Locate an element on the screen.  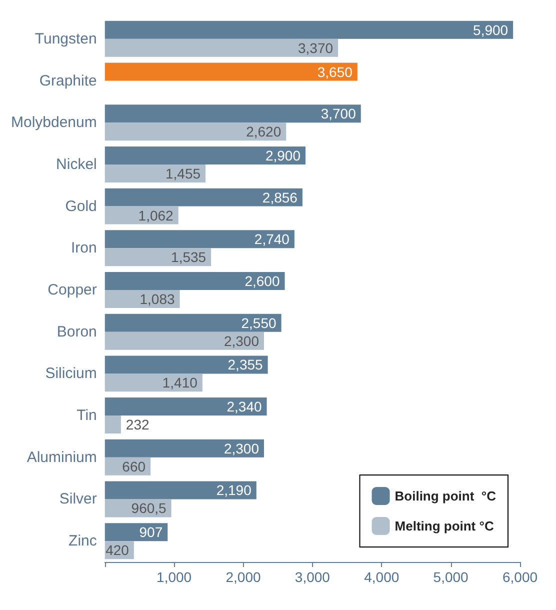
y-tick-label: Gold is located at coordinates (81, 206).